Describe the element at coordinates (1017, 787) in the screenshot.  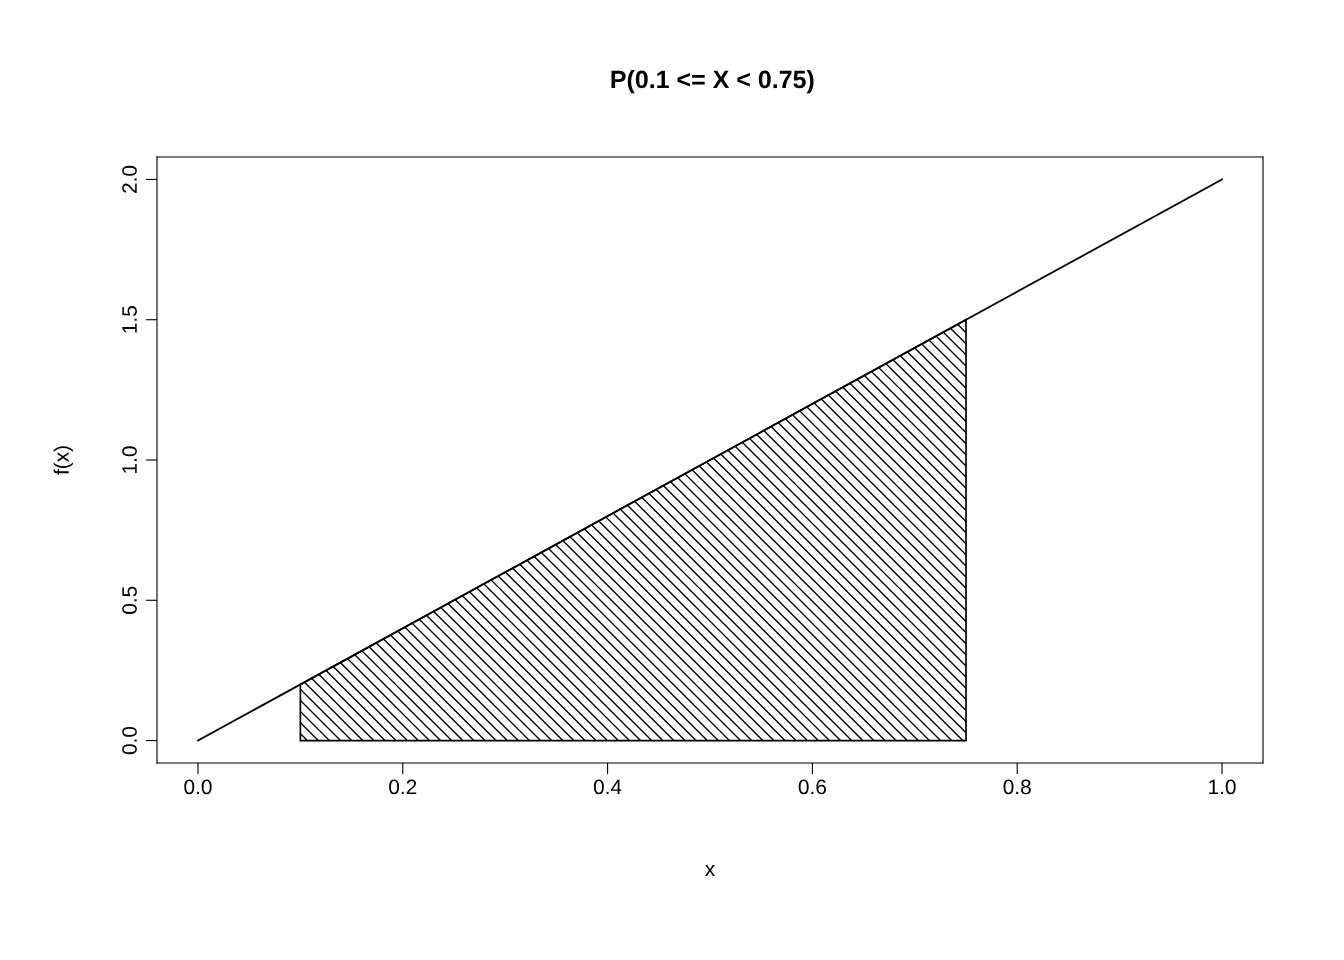
I see `x-tick-label: 0.8` at that location.